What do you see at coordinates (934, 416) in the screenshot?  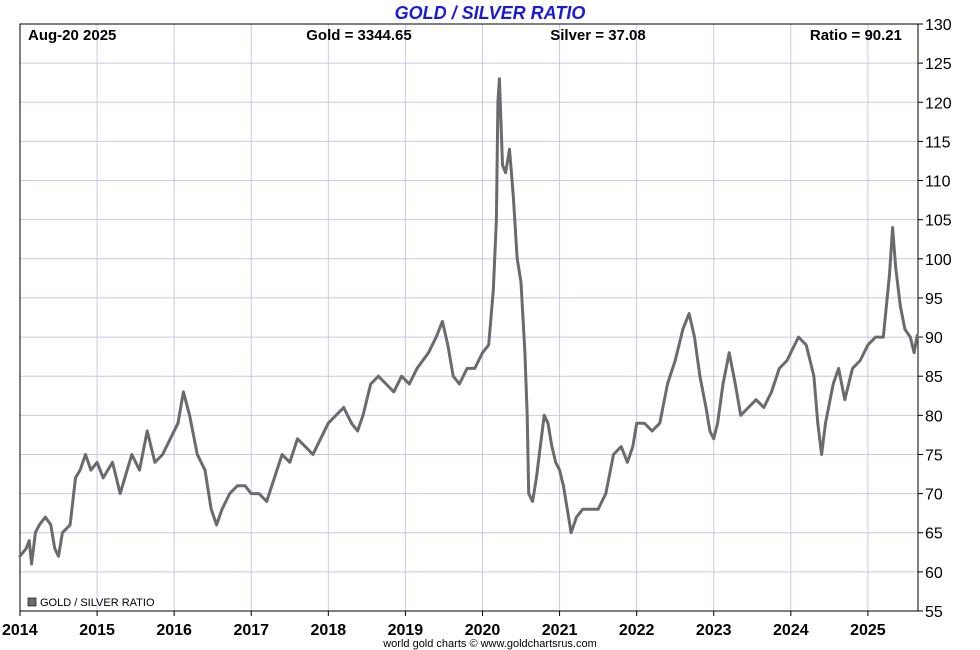 I see `y-tick-label: 80` at bounding box center [934, 416].